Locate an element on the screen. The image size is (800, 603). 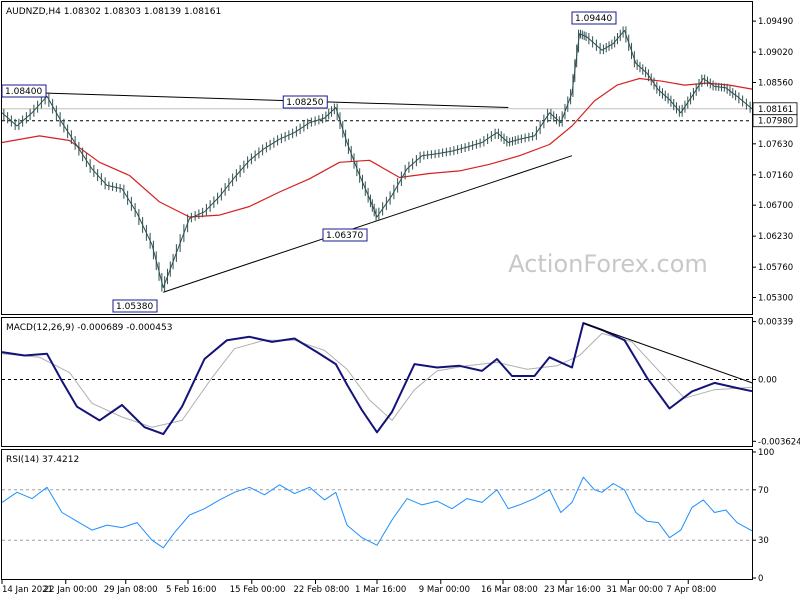
price-y-tick-label: 1.06700 is located at coordinates (775, 206).